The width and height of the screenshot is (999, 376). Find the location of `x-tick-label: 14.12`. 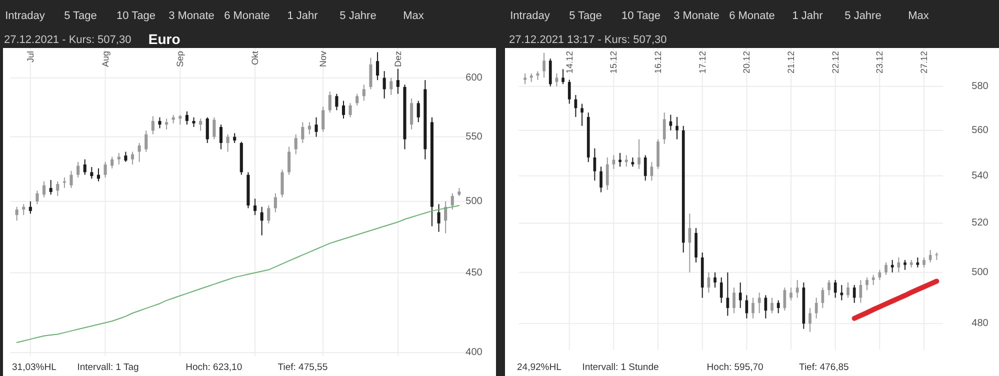

x-tick-label: 14.12 is located at coordinates (569, 62).